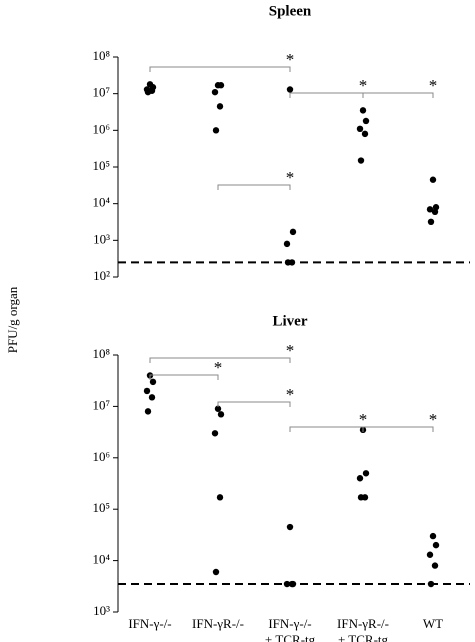 This screenshot has height=642, width=475. I want to click on x-tick-label: IFN-γR-/-+ TCR-tg, so click(363, 629).